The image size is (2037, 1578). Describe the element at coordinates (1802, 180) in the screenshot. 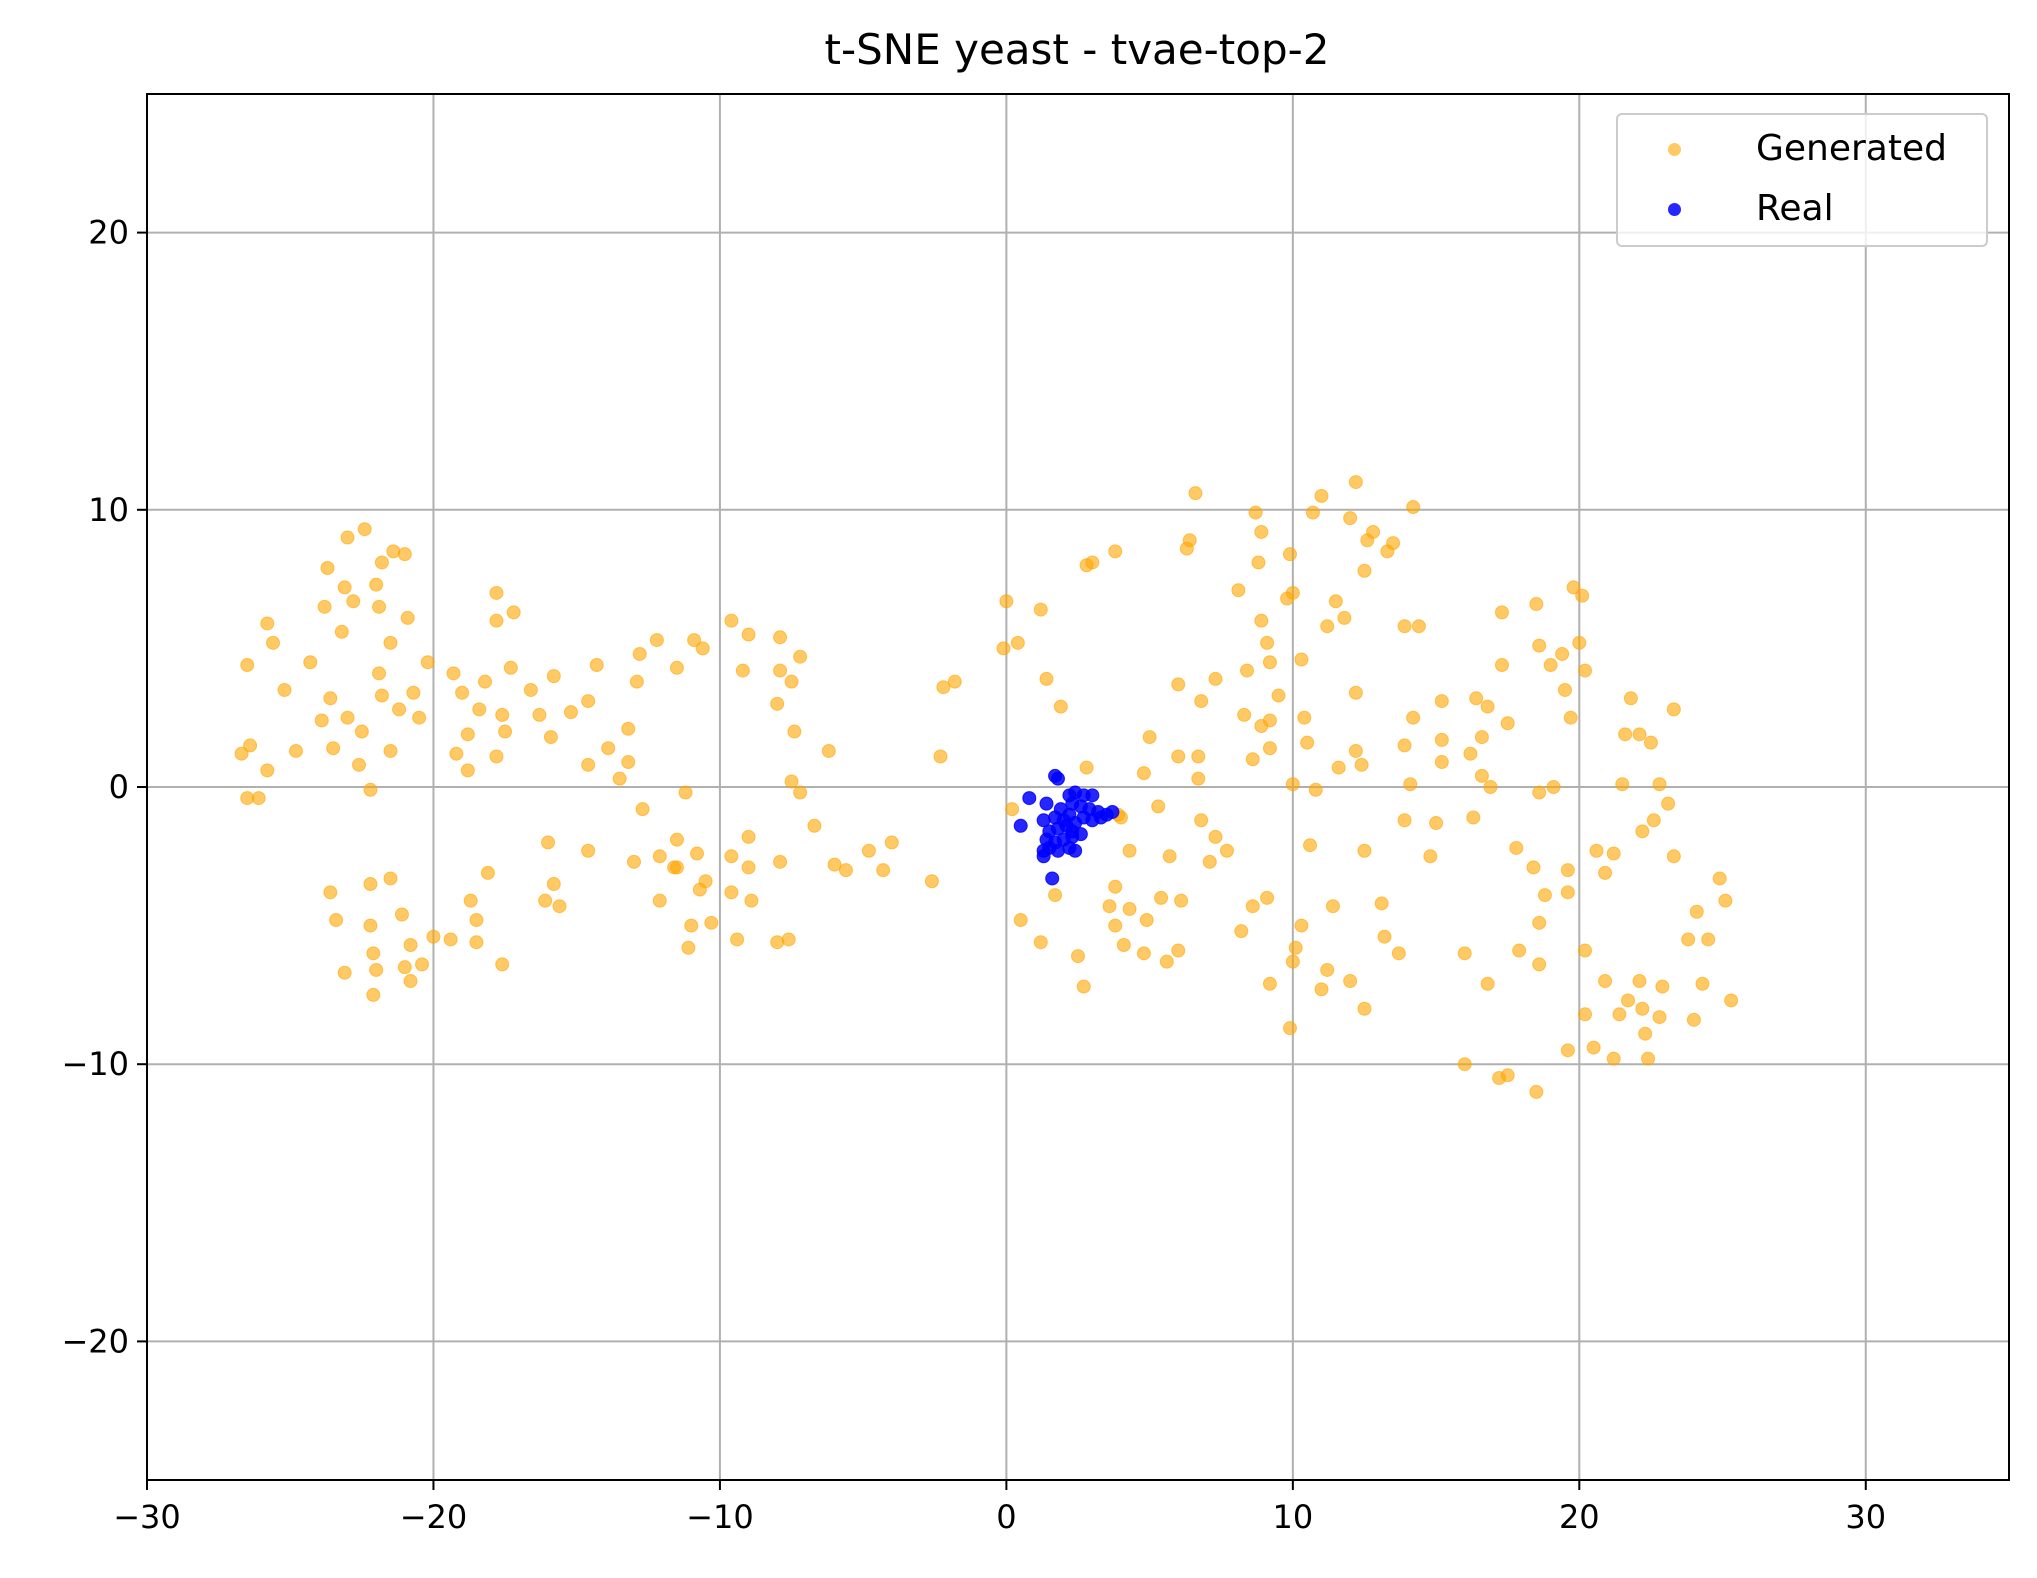

I see `legend: Generated Real` at that location.